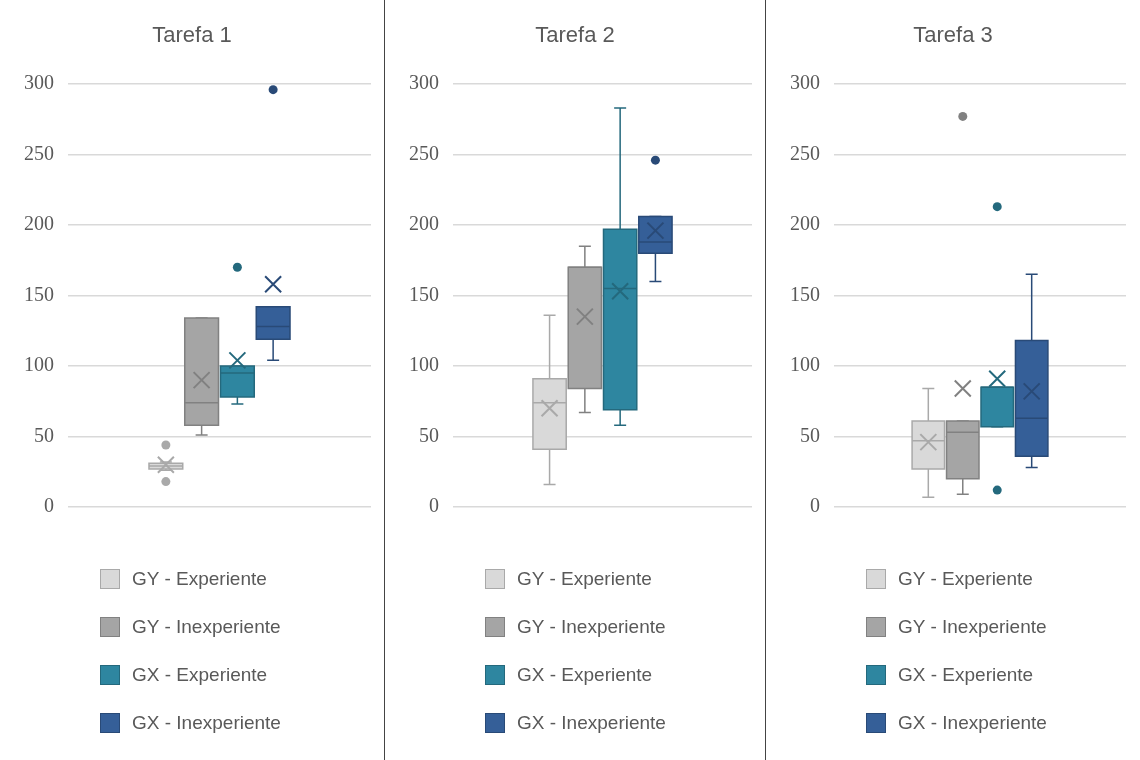 The width and height of the screenshot is (1140, 760). I want to click on chart-title: Tarefa 3, so click(953, 35).